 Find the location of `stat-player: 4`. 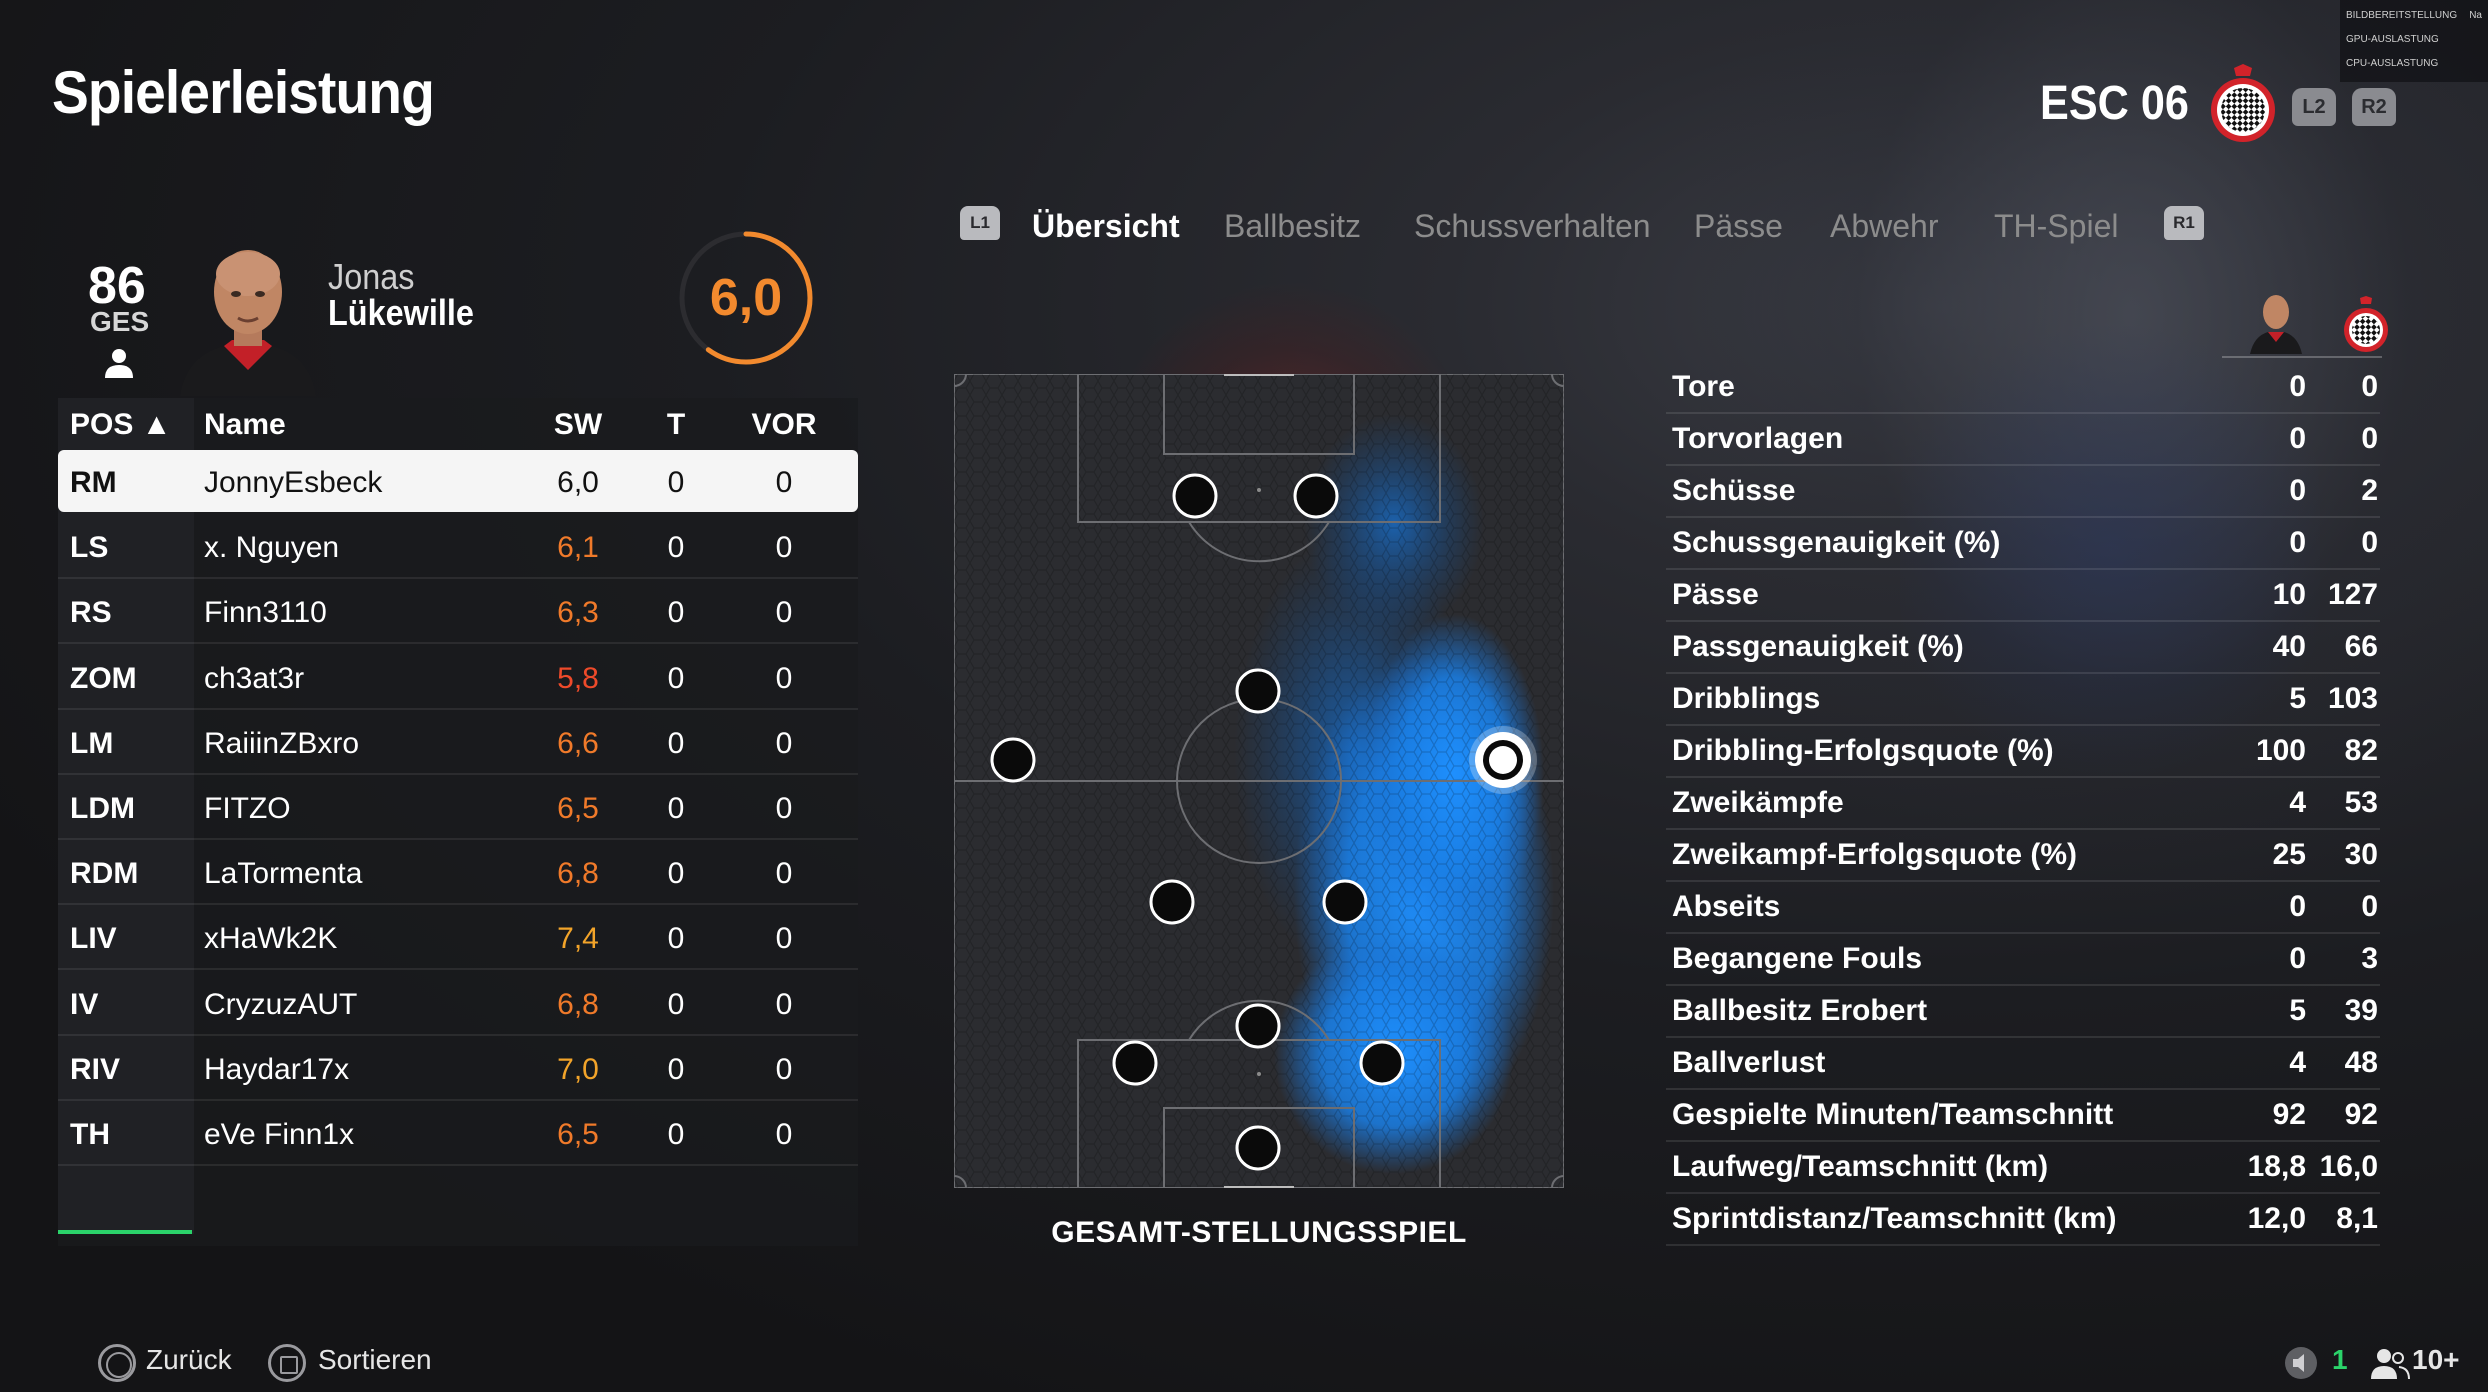

stat-player: 4 is located at coordinates (2297, 802).